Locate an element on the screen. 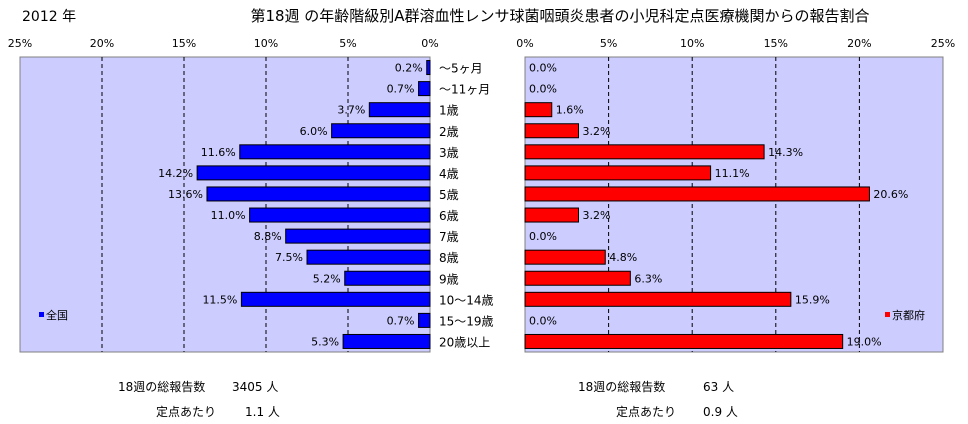 The height and width of the screenshot is (424, 968). category-label: 7歳 is located at coordinates (449, 237).